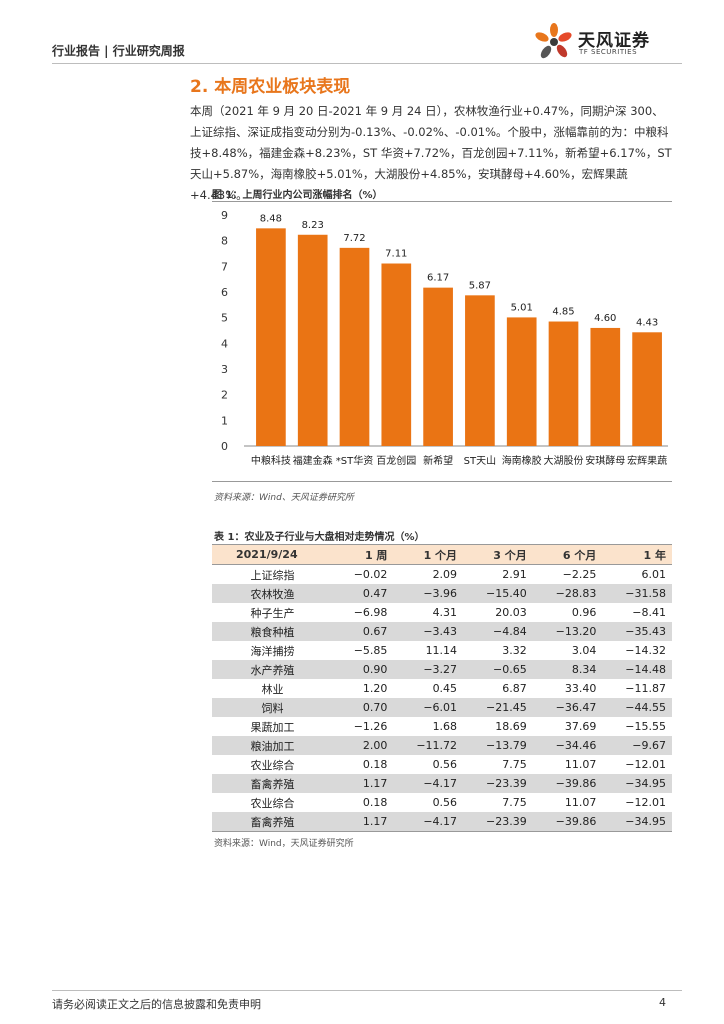 Image resolution: width=724 pixels, height=1024 pixels. Describe the element at coordinates (580, 688) in the screenshot. I see `table-cell: 33.40` at that location.